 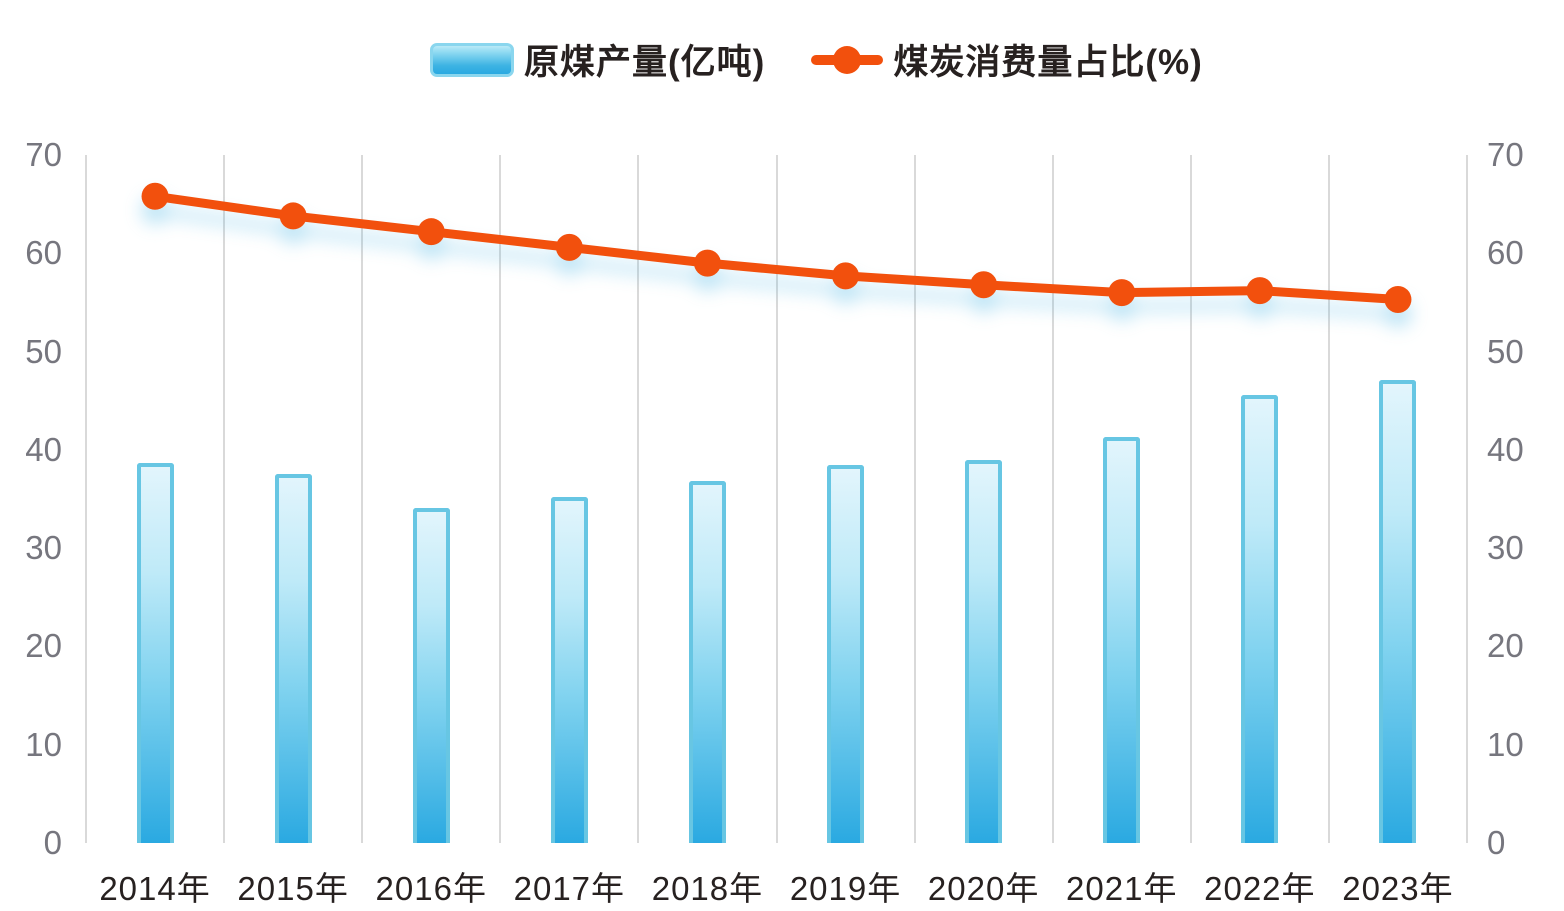 I want to click on line-point-2022年, so click(x=1260, y=291).